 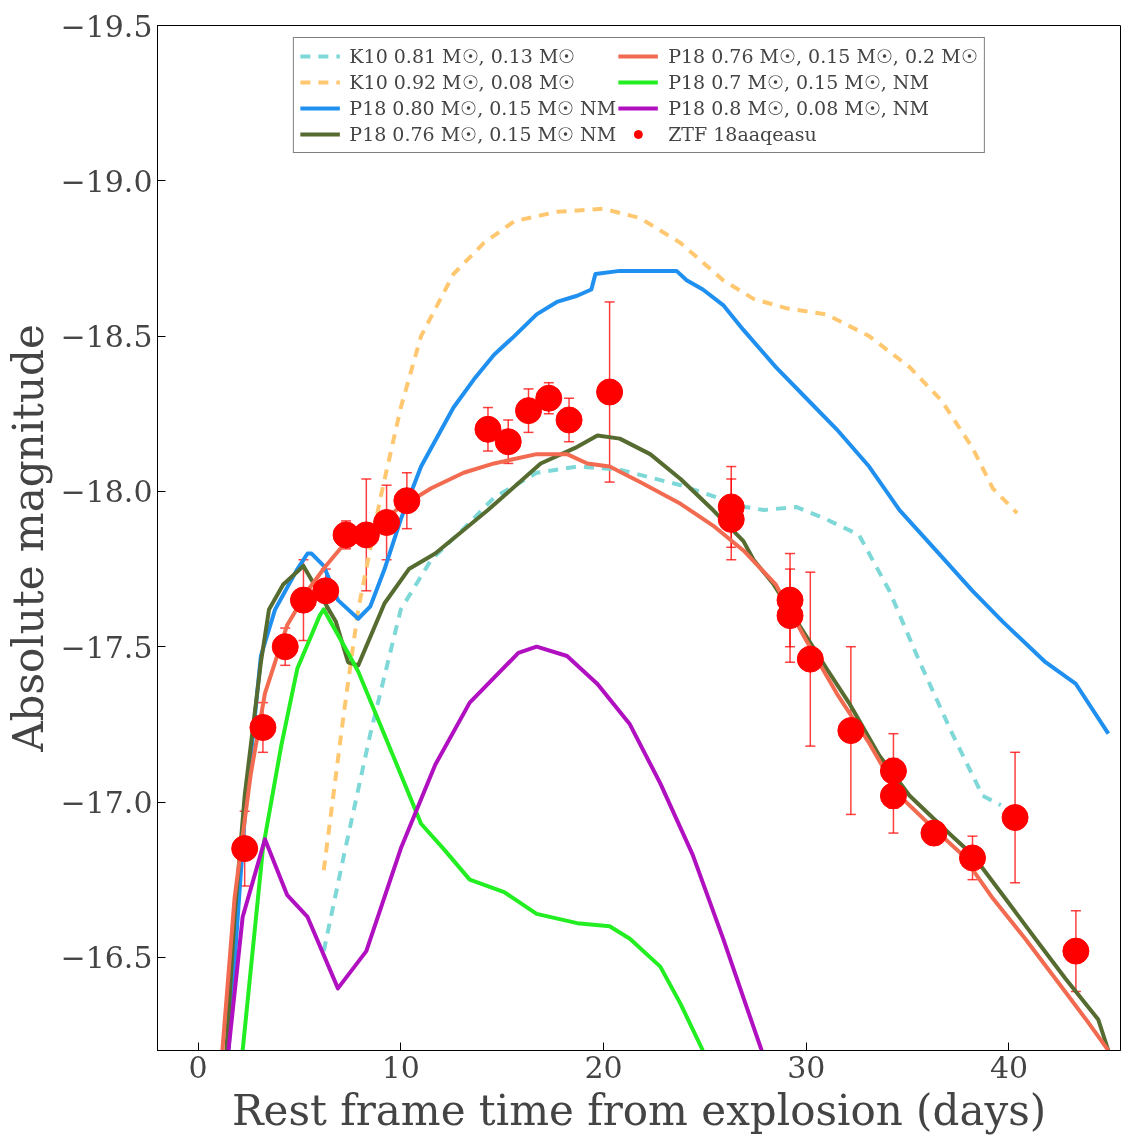 What do you see at coordinates (106, 803) in the screenshot?
I see `y-tick-label: −17.0` at bounding box center [106, 803].